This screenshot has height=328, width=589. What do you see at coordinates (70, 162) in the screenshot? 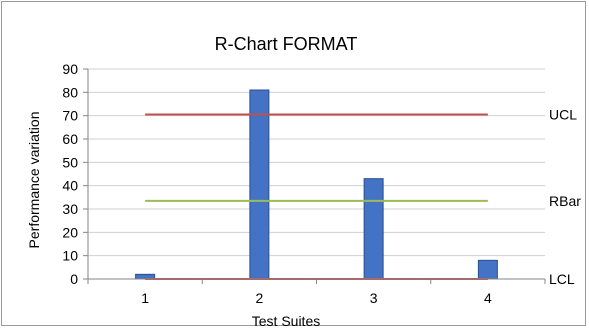
I see `y-tick-label: 50` at bounding box center [70, 162].